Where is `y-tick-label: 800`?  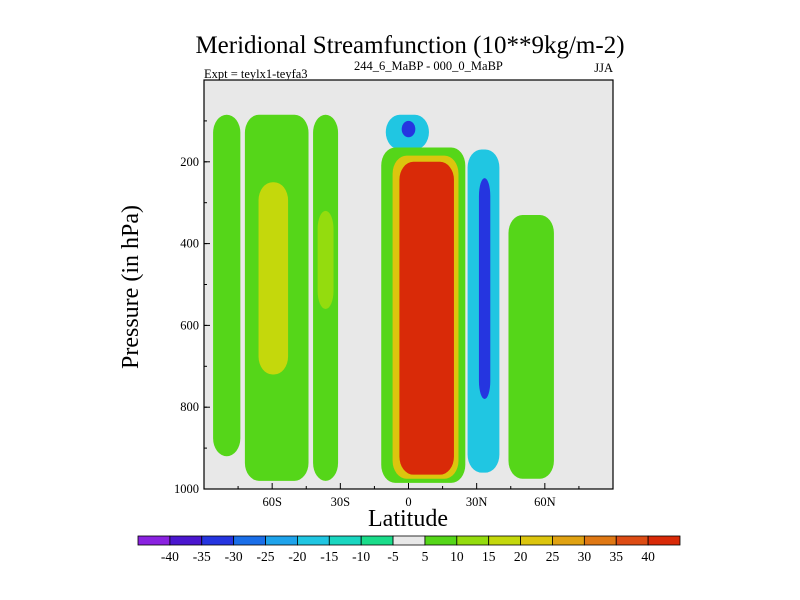
y-tick-label: 800 is located at coordinates (189, 407).